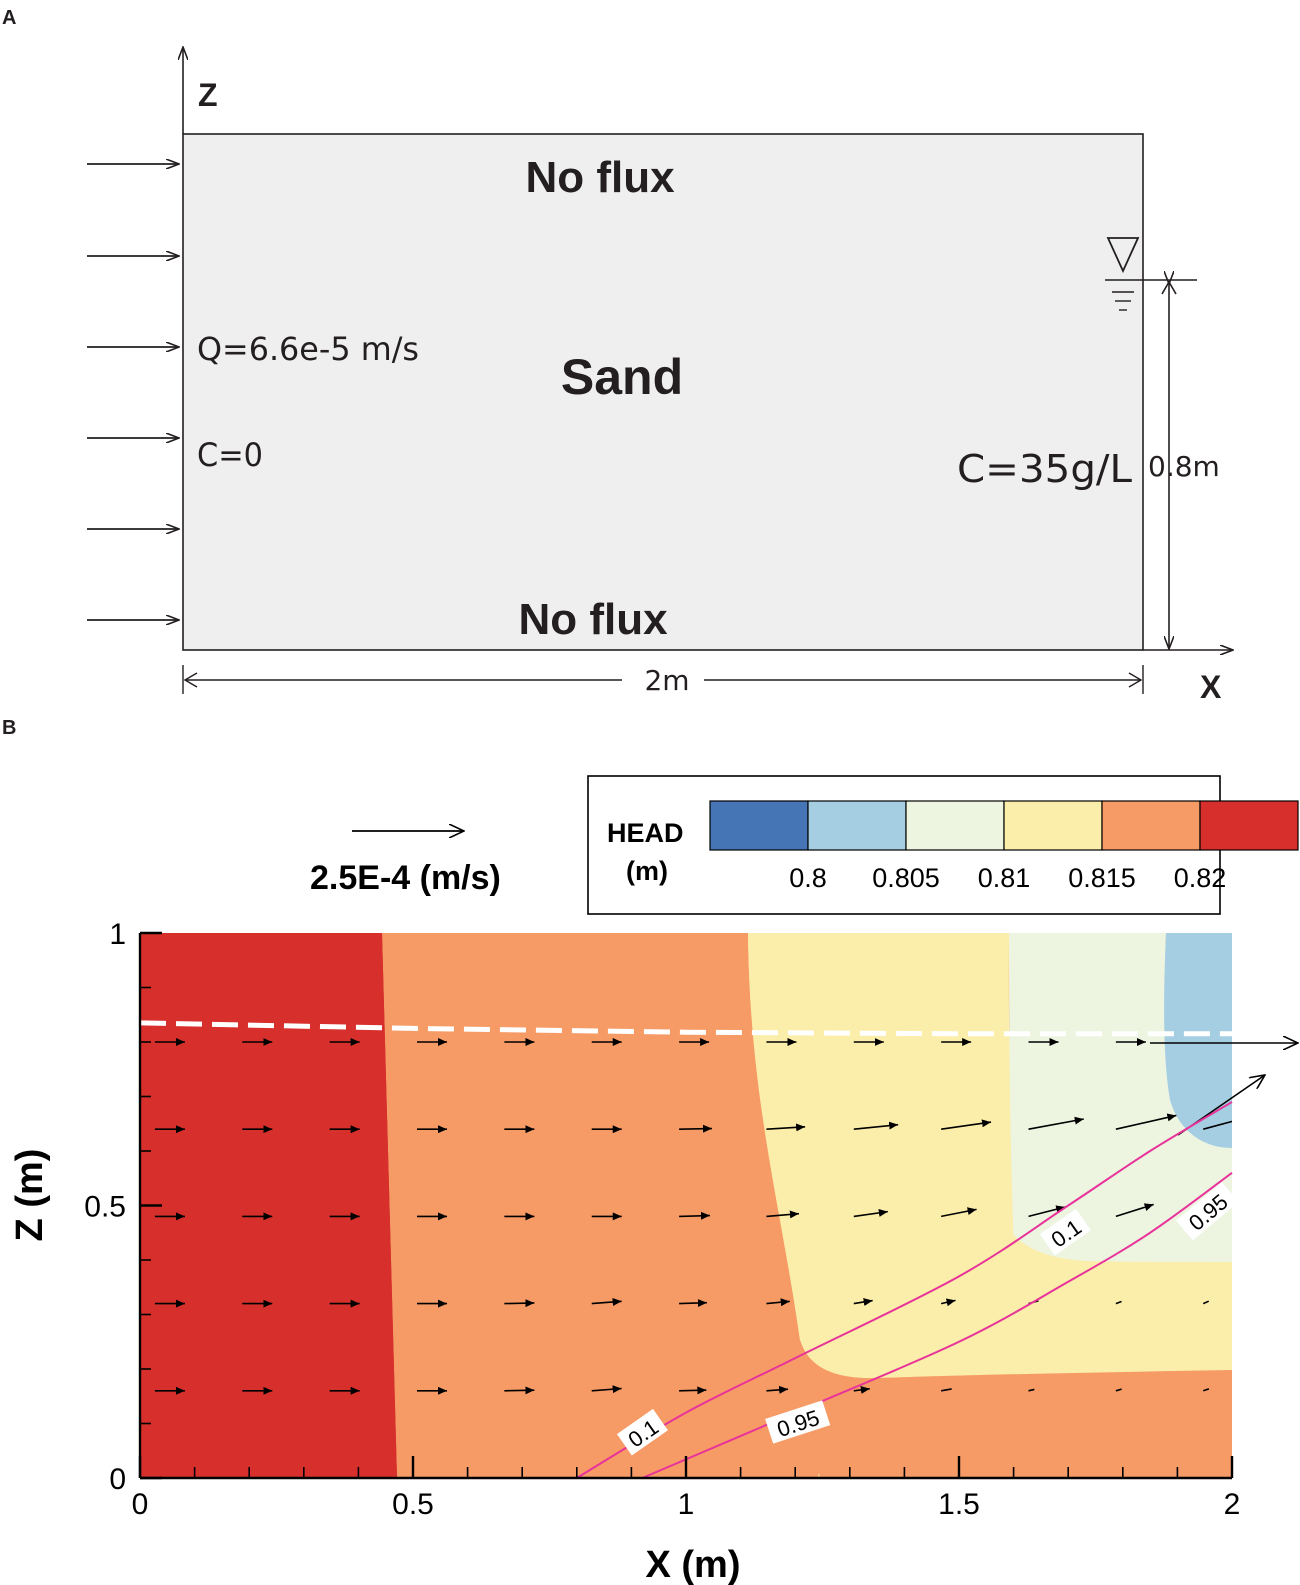  What do you see at coordinates (30, 1195) in the screenshot?
I see `y-axis-title: Z (m)` at bounding box center [30, 1195].